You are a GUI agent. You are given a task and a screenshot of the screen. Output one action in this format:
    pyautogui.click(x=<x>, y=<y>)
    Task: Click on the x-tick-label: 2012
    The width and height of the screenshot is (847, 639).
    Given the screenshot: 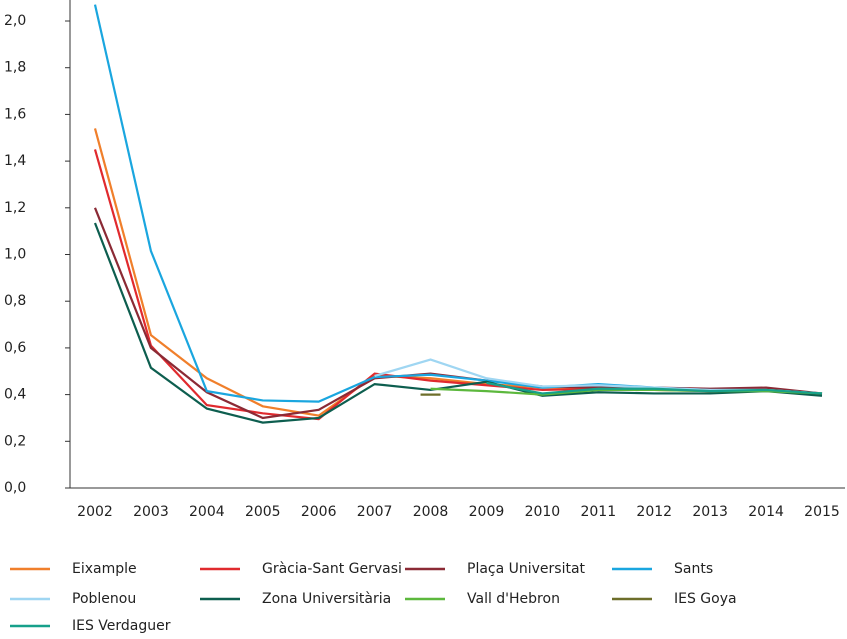 What is the action you would take?
    pyautogui.click(x=654, y=512)
    